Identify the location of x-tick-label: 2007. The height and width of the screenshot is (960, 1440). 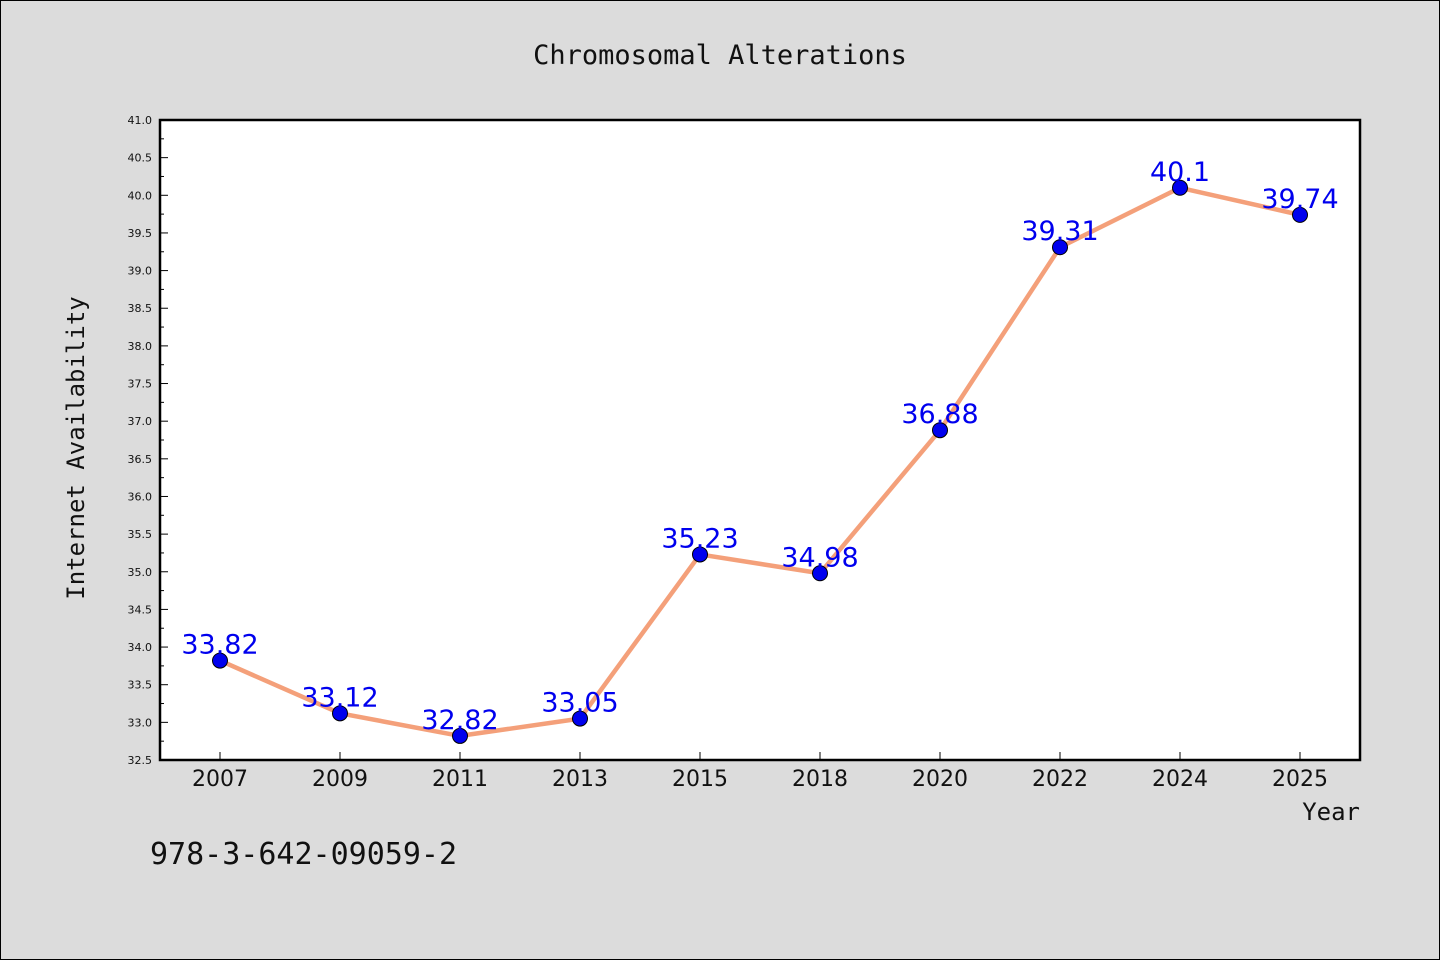
(220, 779).